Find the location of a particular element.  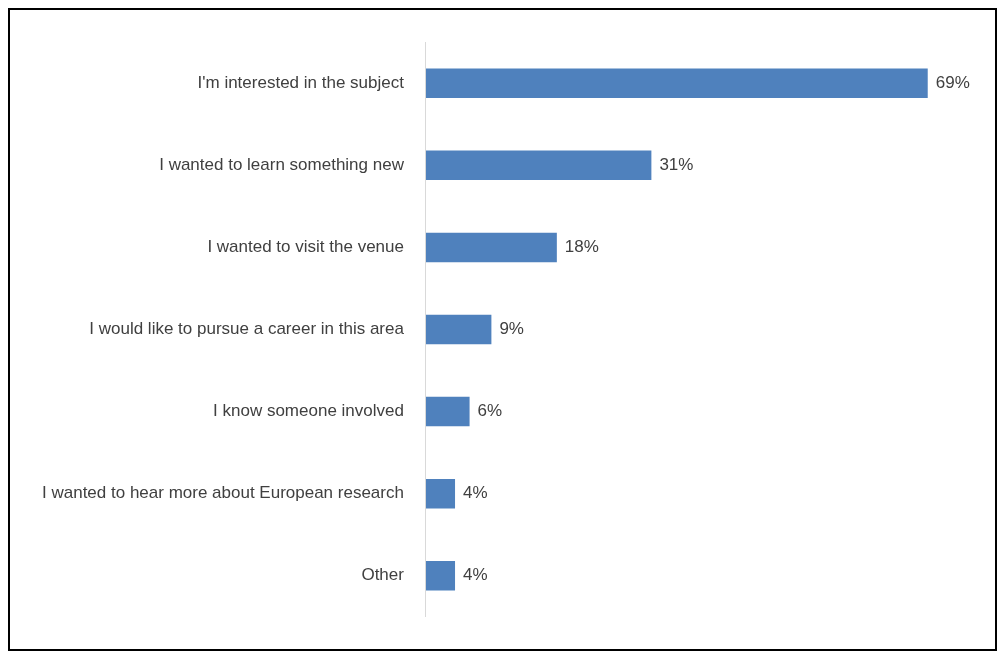

data-label: 69% is located at coordinates (952, 82).